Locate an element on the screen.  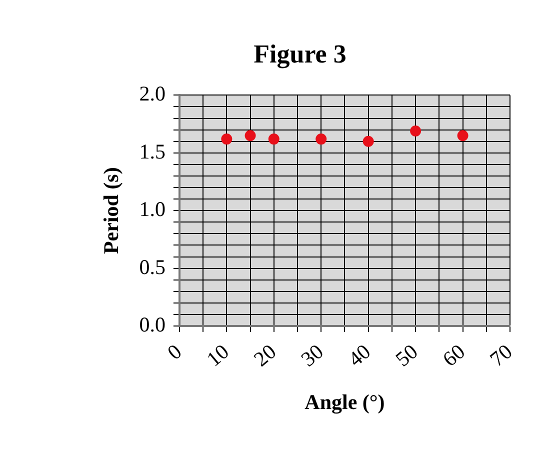
y-tick-label: 1.0 is located at coordinates (152, 209).